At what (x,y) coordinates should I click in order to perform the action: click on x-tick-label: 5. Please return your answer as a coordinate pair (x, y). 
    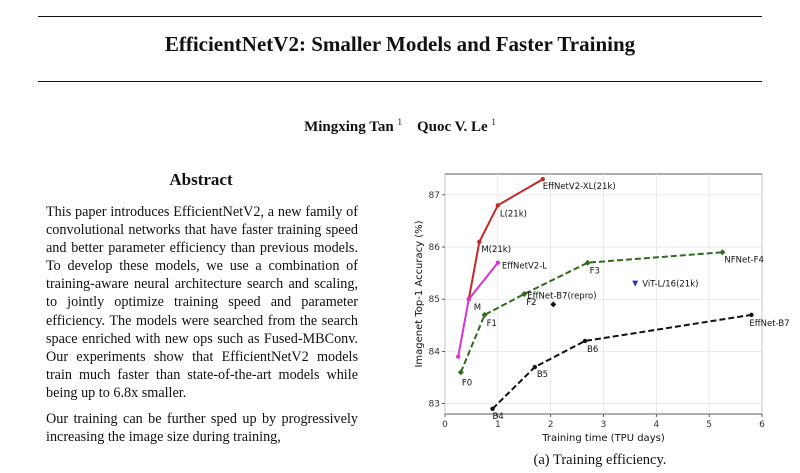
    Looking at the image, I should click on (709, 425).